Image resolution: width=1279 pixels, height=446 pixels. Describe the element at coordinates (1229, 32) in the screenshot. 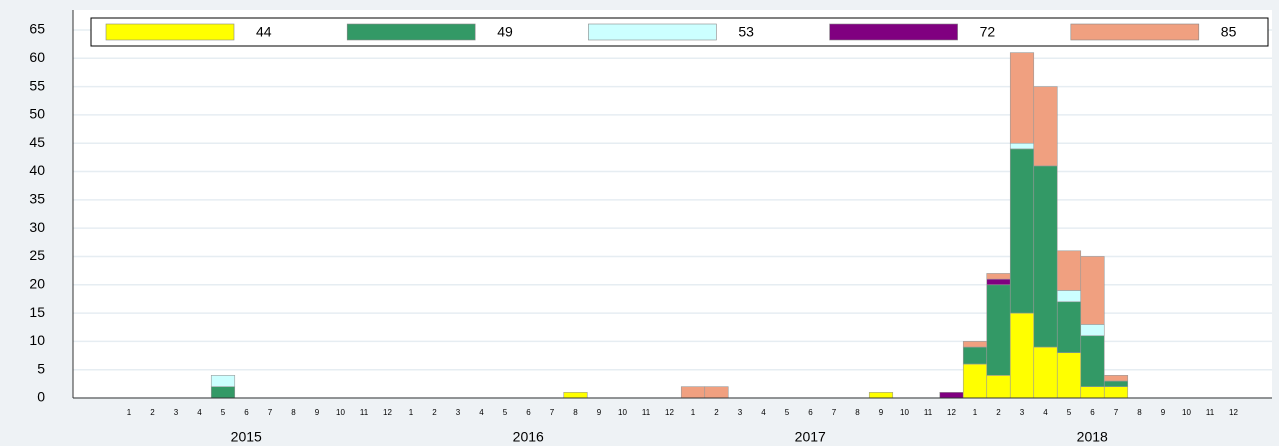

I see `legend-label: 85` at that location.